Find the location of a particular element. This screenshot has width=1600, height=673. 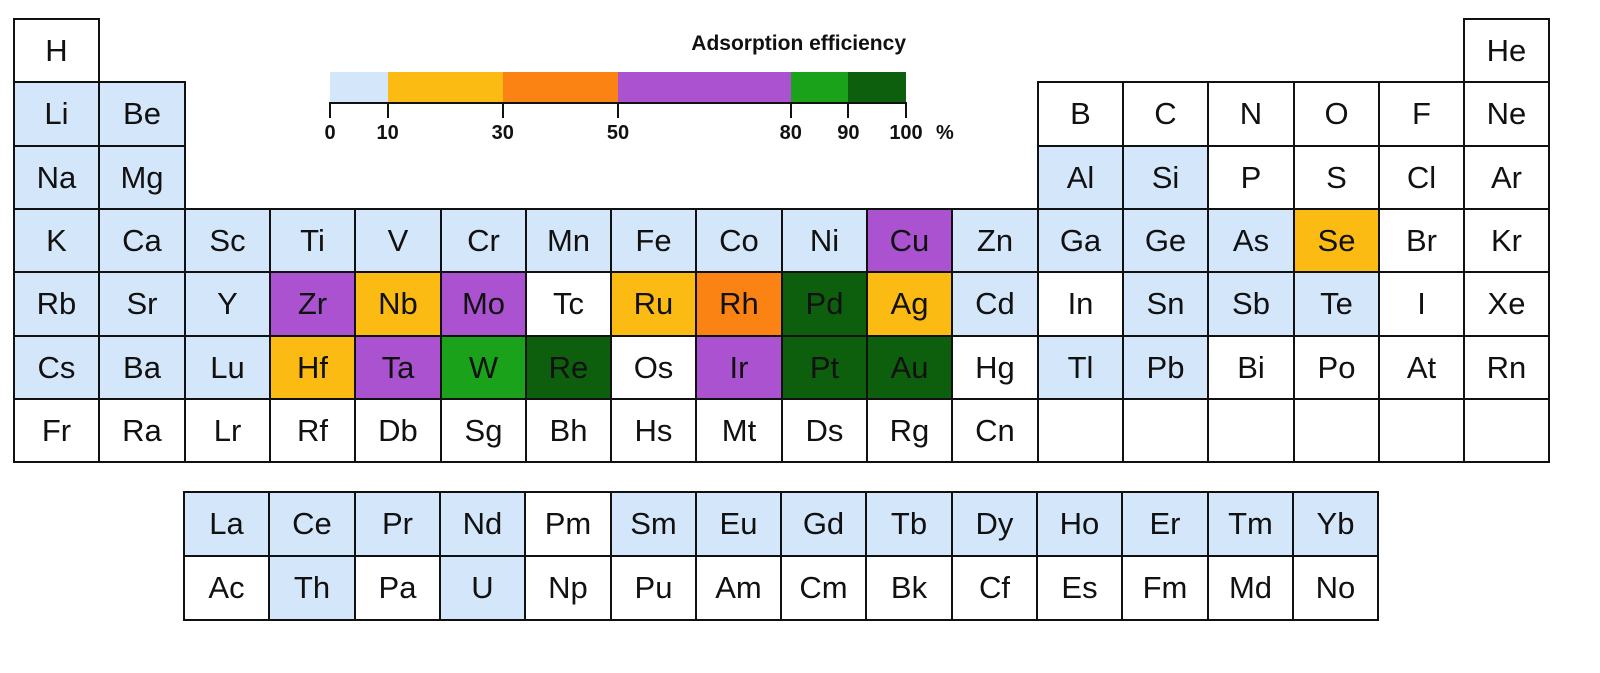

element-o: O is located at coordinates (1336, 114).